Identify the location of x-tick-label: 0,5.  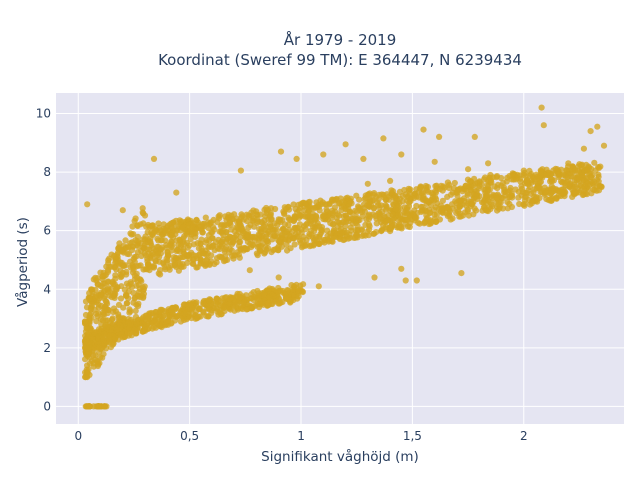
(189, 436).